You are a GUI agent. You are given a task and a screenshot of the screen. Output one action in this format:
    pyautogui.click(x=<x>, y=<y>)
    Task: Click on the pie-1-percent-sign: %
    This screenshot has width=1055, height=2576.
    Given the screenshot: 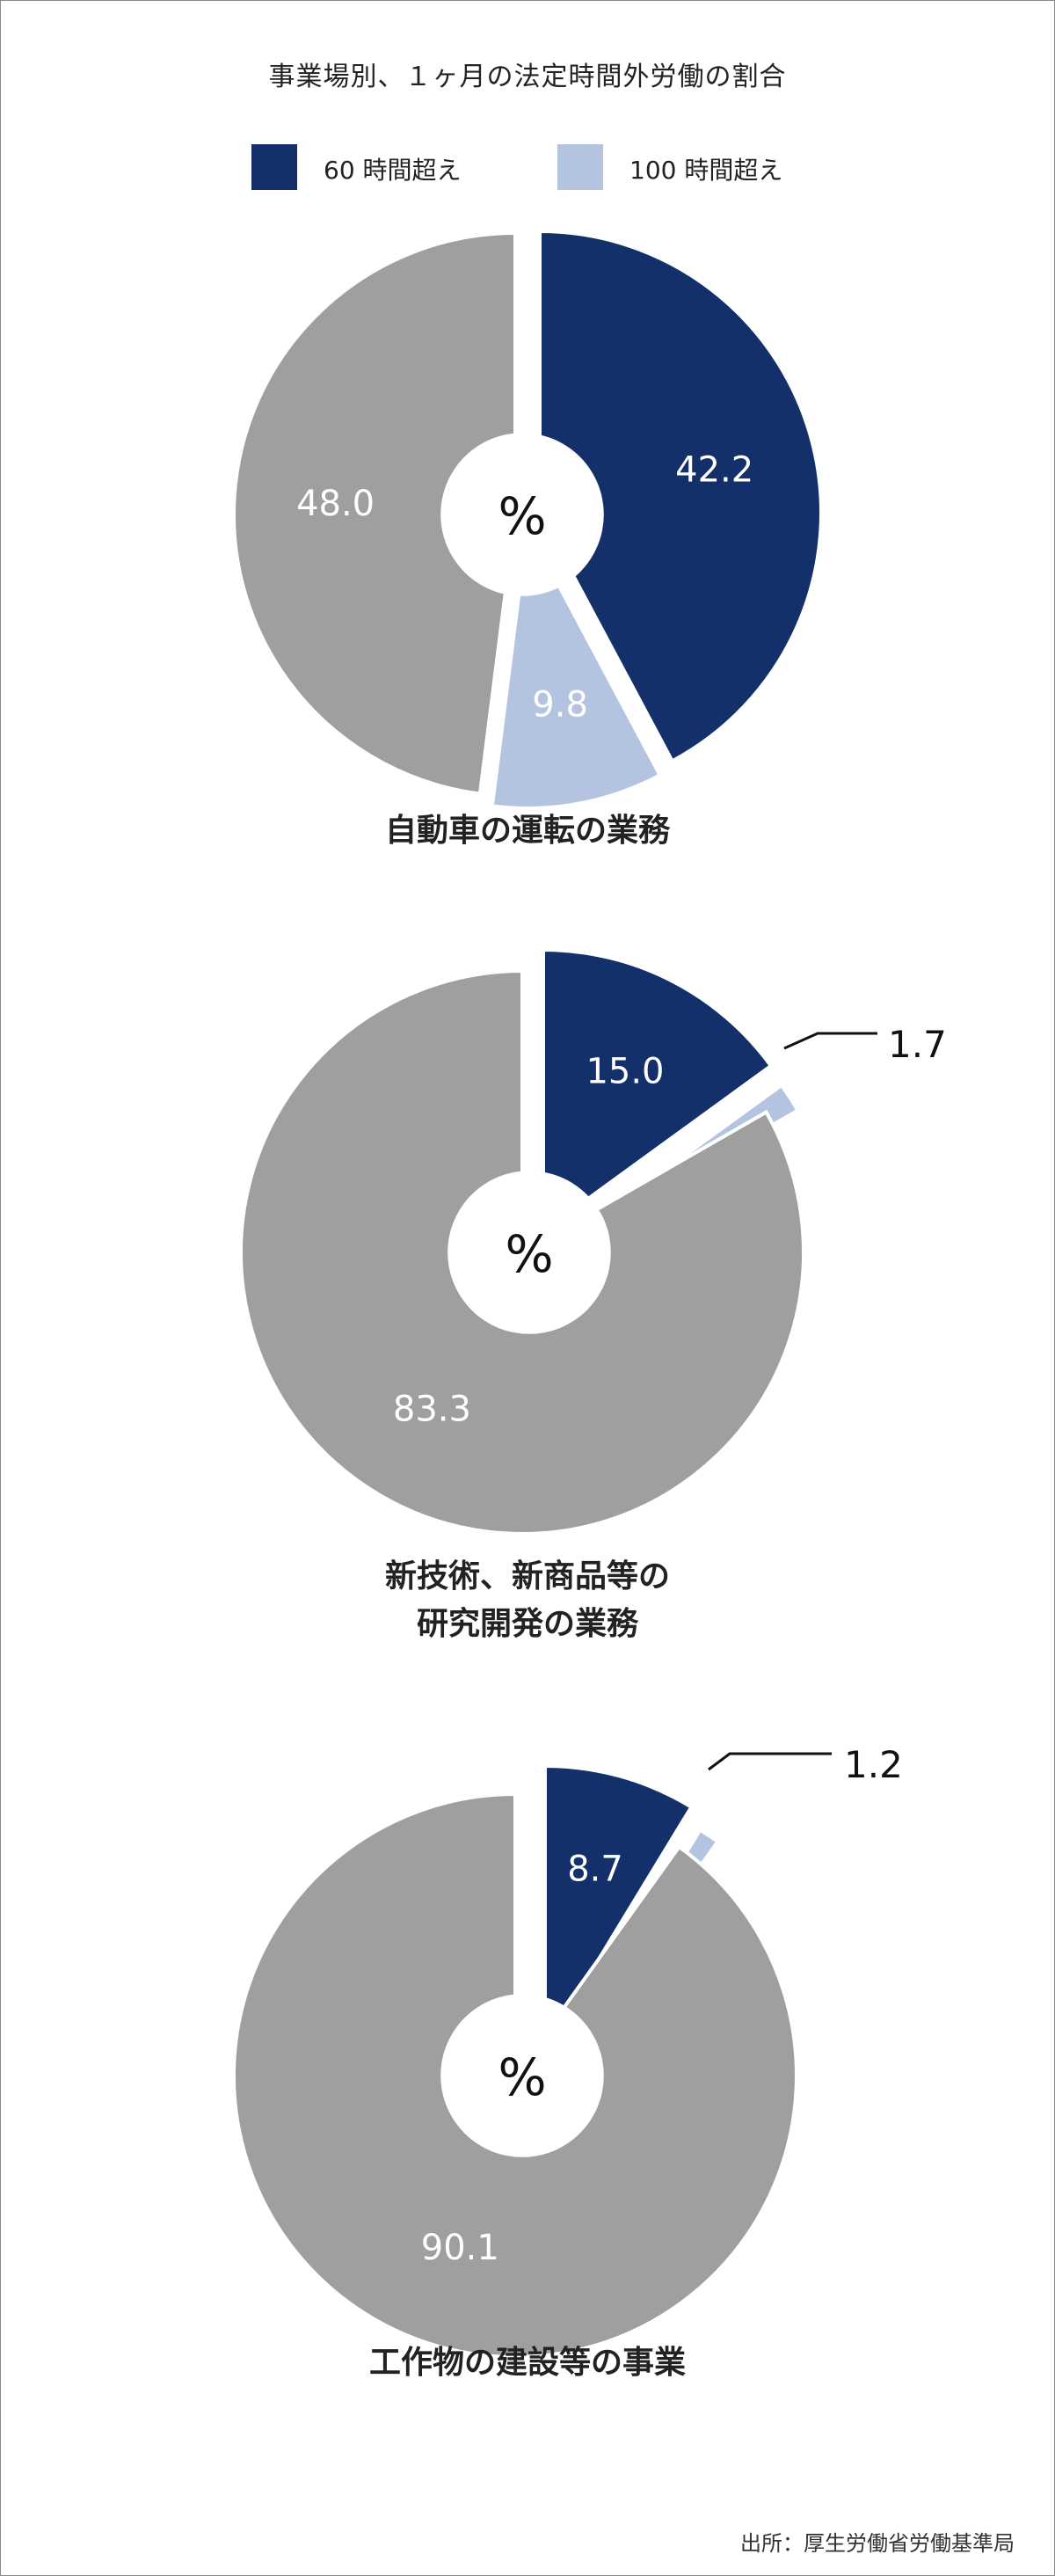 What is the action you would take?
    pyautogui.click(x=522, y=516)
    